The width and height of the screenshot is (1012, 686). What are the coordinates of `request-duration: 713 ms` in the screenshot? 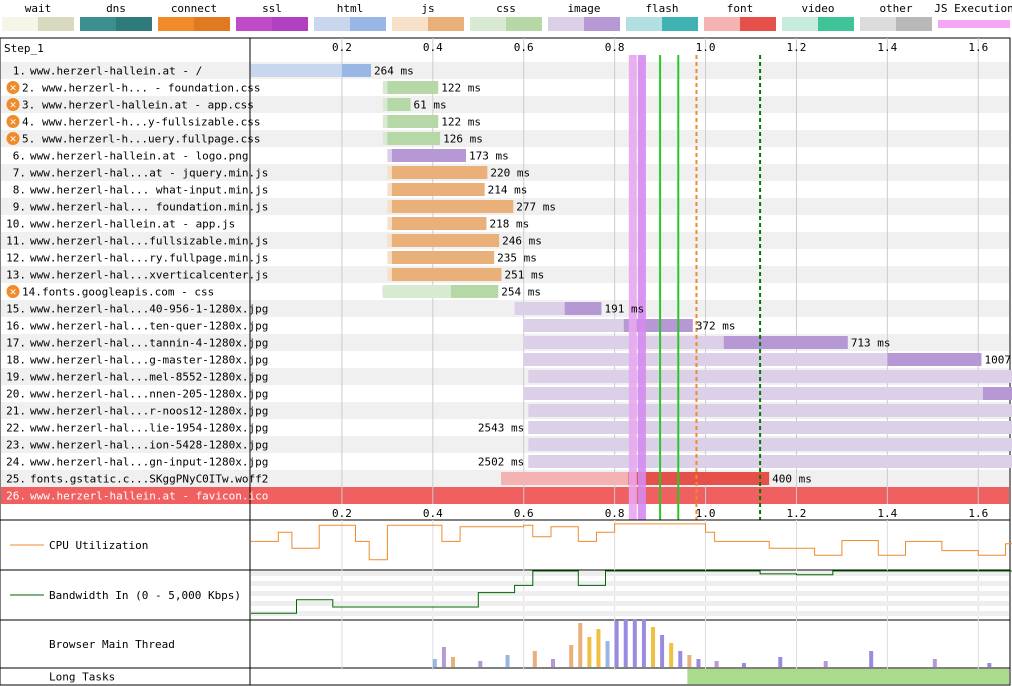 It's located at (871, 343).